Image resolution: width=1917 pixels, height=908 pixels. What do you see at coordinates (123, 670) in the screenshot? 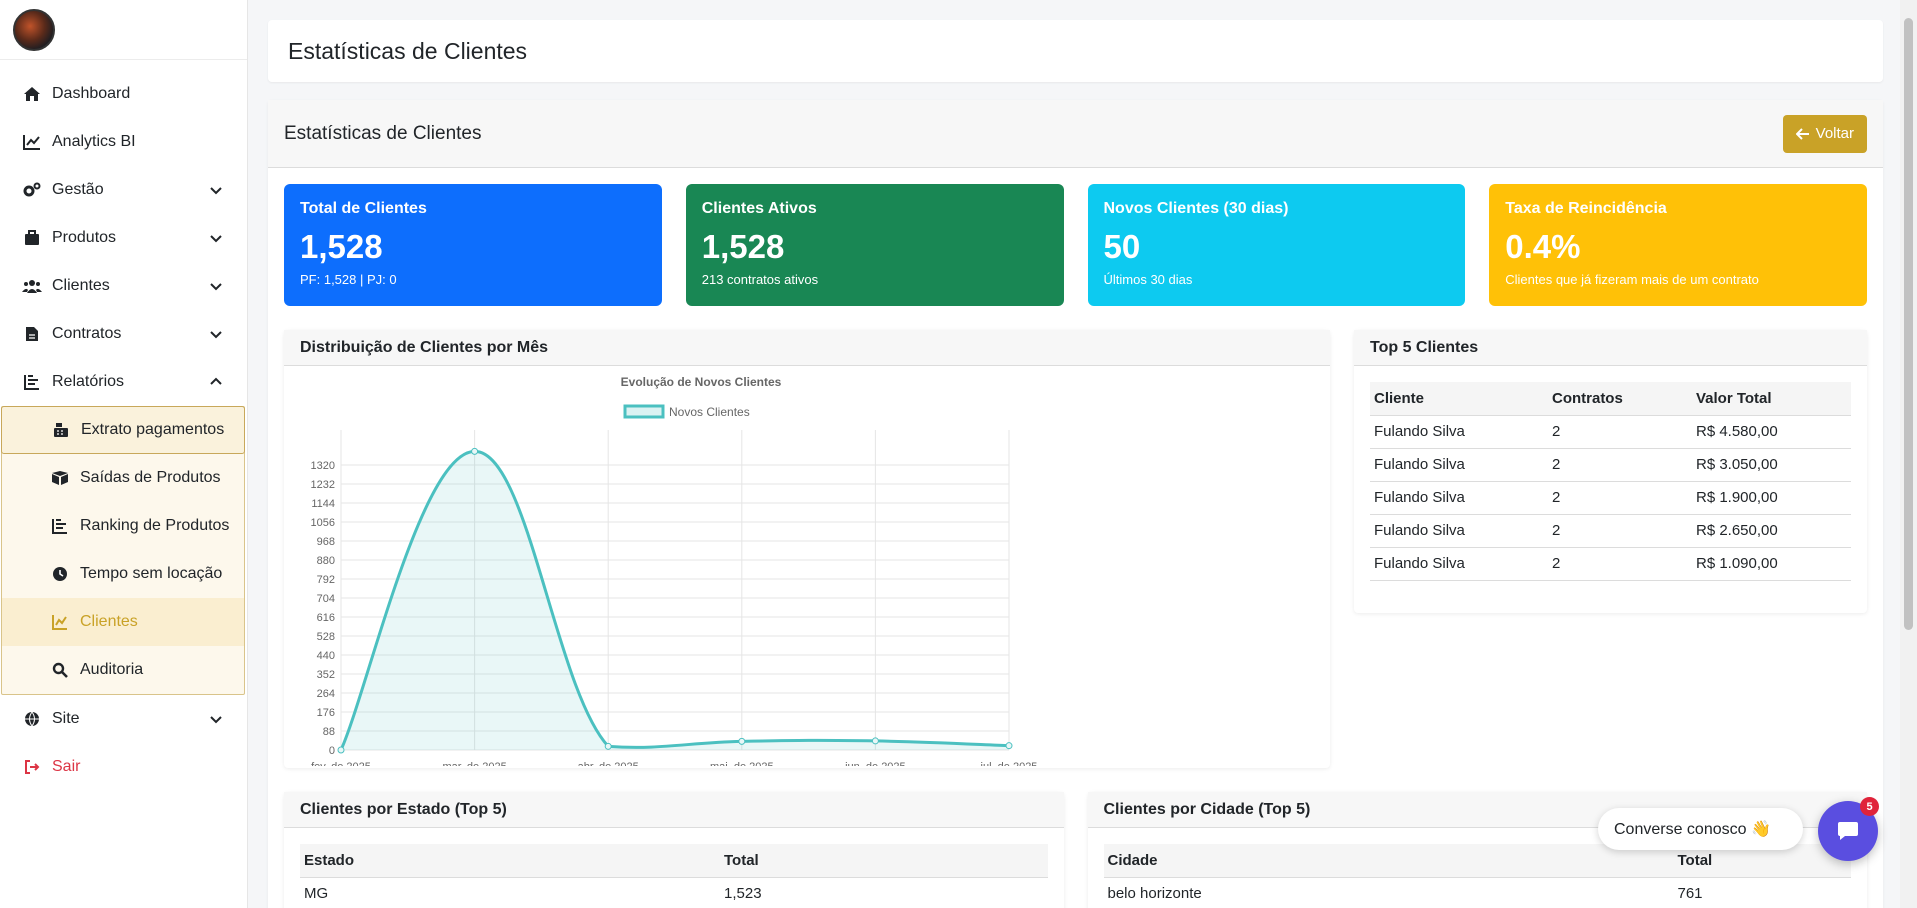
I see `submenu-item-auditoria: Auditoria` at bounding box center [123, 670].